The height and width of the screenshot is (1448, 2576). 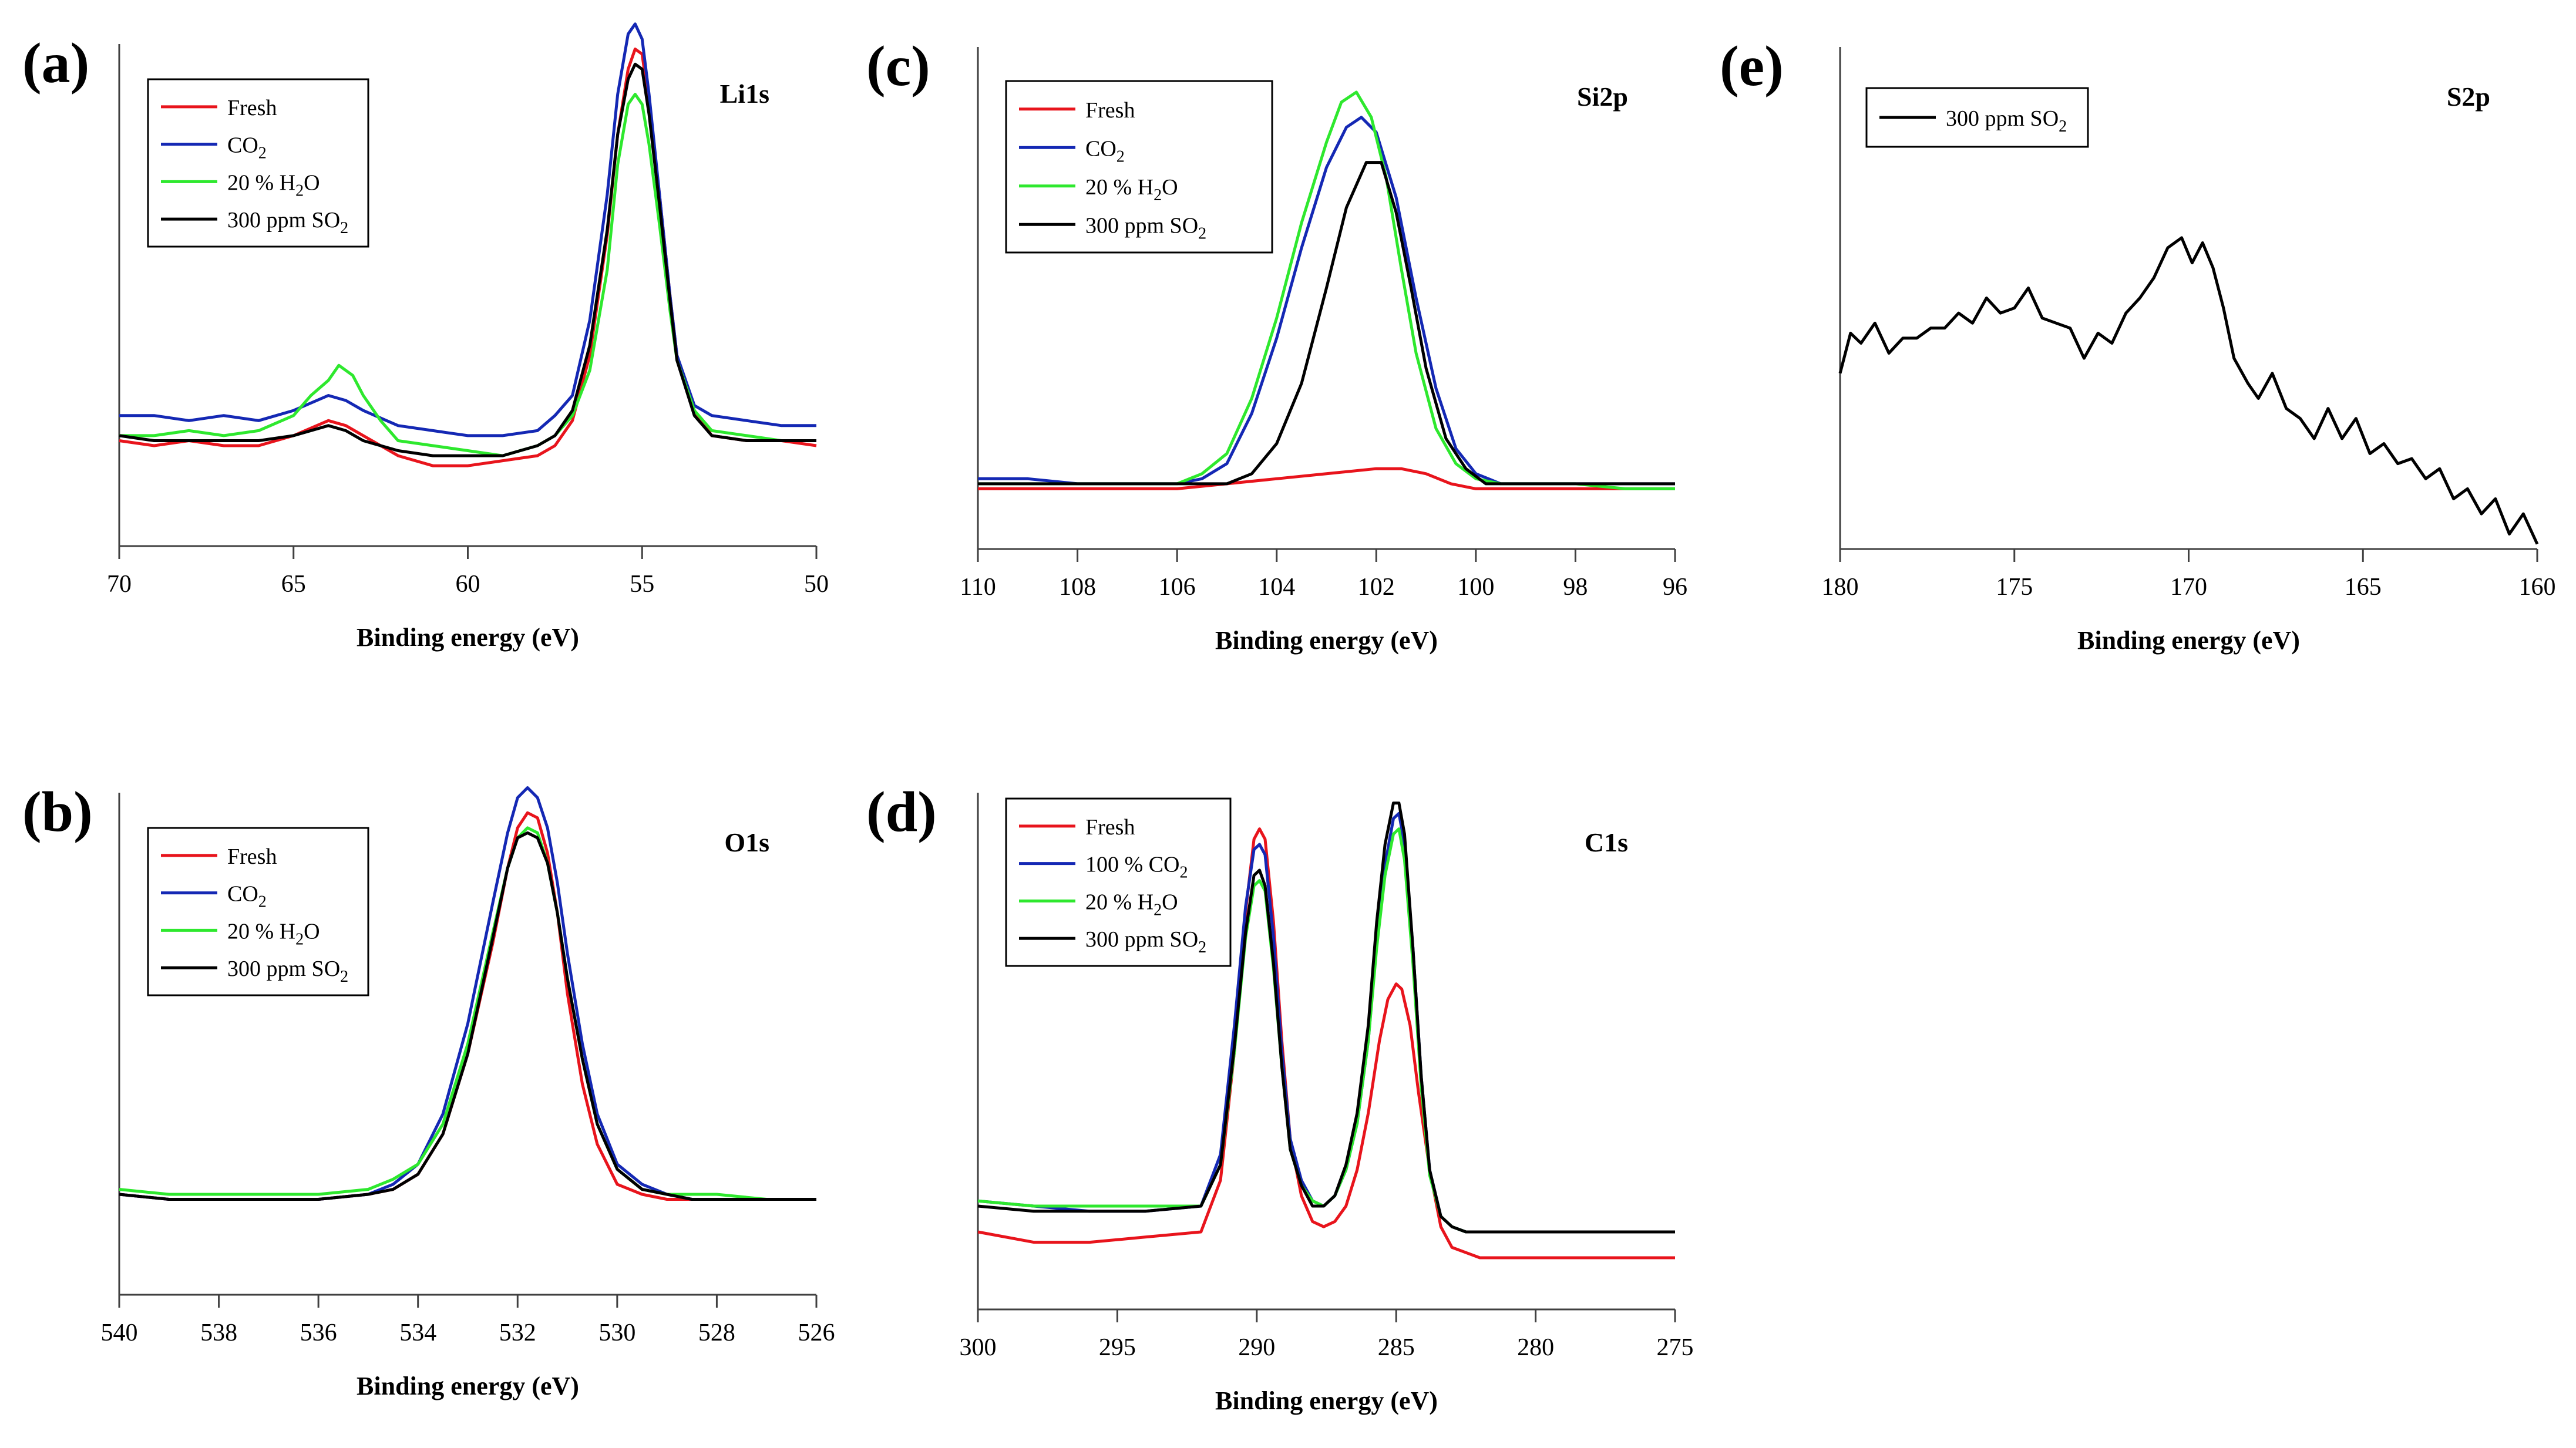 I want to click on x-tick-label: 110, so click(x=978, y=587).